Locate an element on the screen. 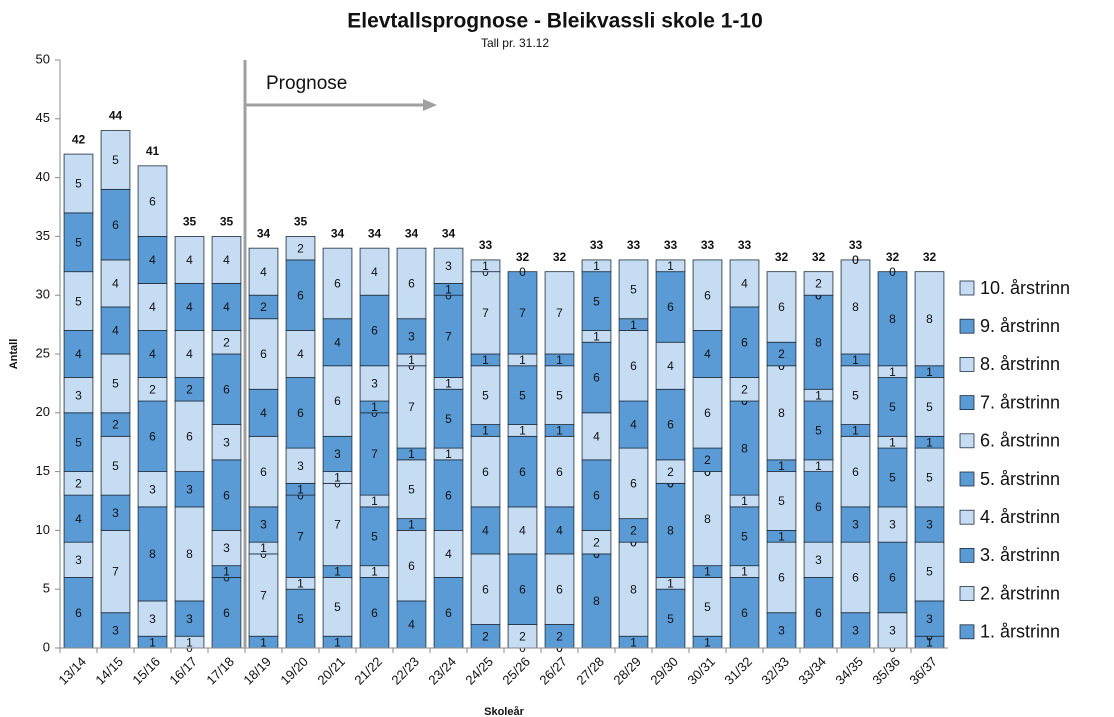 The height and width of the screenshot is (717, 1114). legend-label: 5. årstrinn is located at coordinates (1020, 479).